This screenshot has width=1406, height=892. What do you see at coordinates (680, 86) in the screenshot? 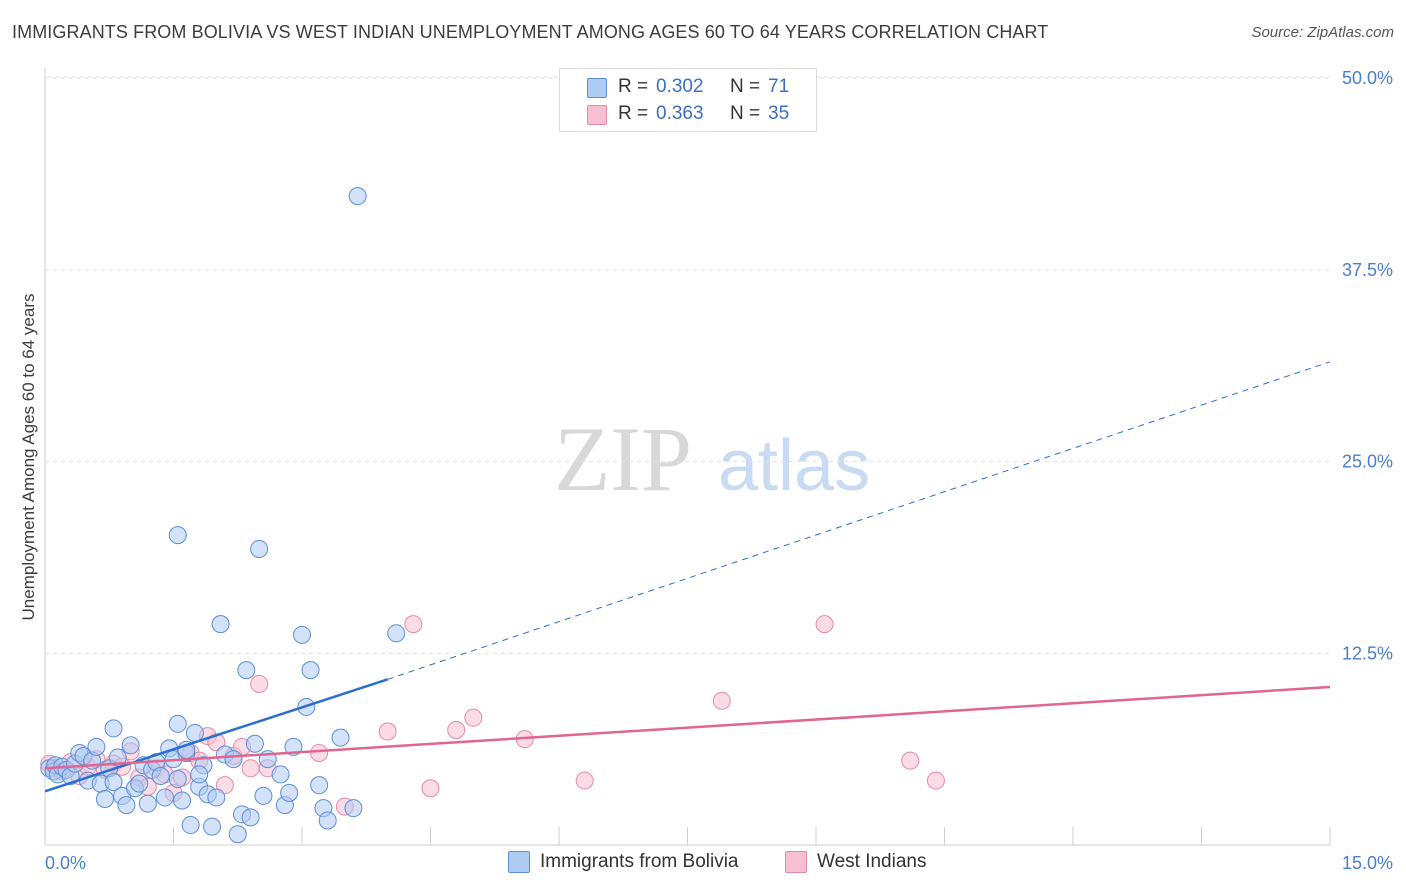
I see `legend-r-value: 0.302` at bounding box center [680, 86].